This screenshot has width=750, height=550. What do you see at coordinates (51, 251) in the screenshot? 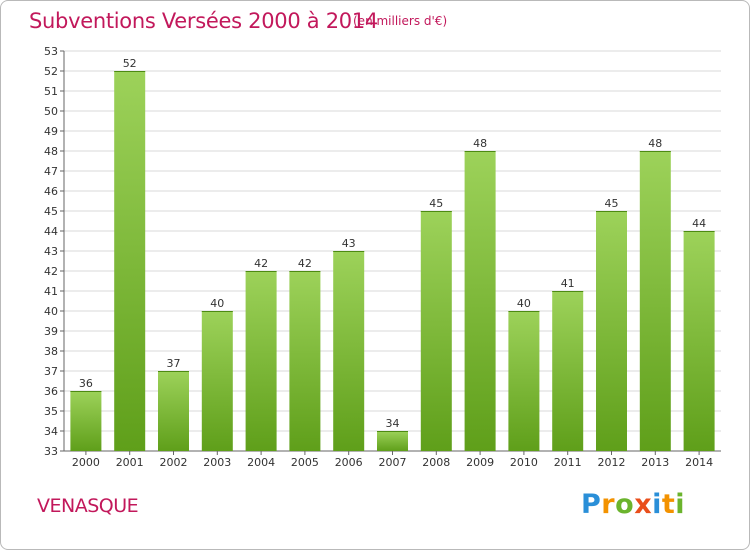
I see `y-tick-label: 43` at bounding box center [51, 251].